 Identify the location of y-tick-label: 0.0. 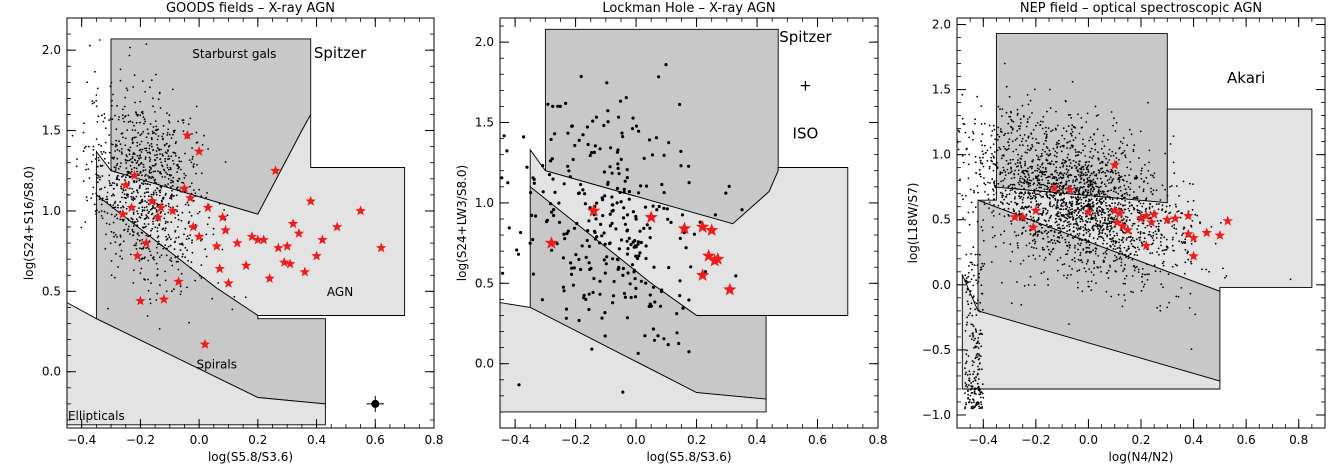
(484, 364).